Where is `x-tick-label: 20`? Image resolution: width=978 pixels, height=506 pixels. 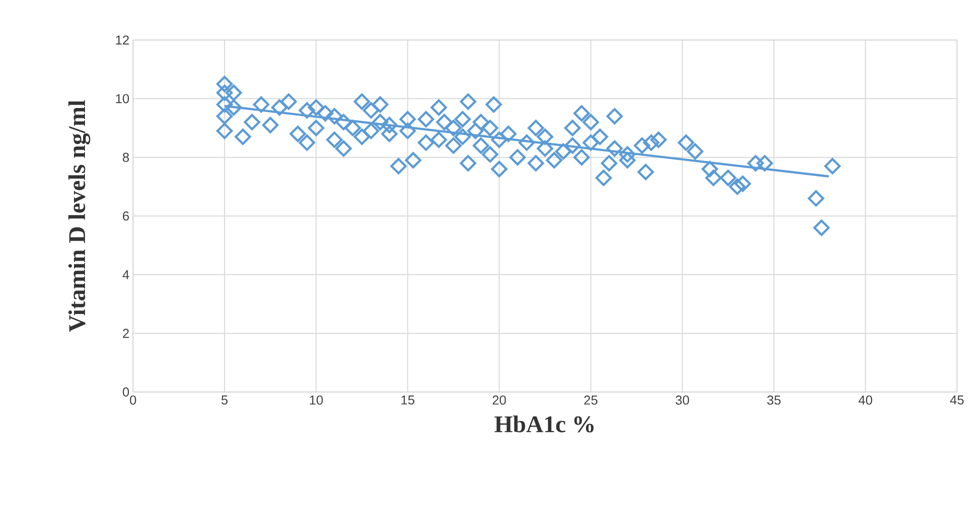 x-tick-label: 20 is located at coordinates (499, 400).